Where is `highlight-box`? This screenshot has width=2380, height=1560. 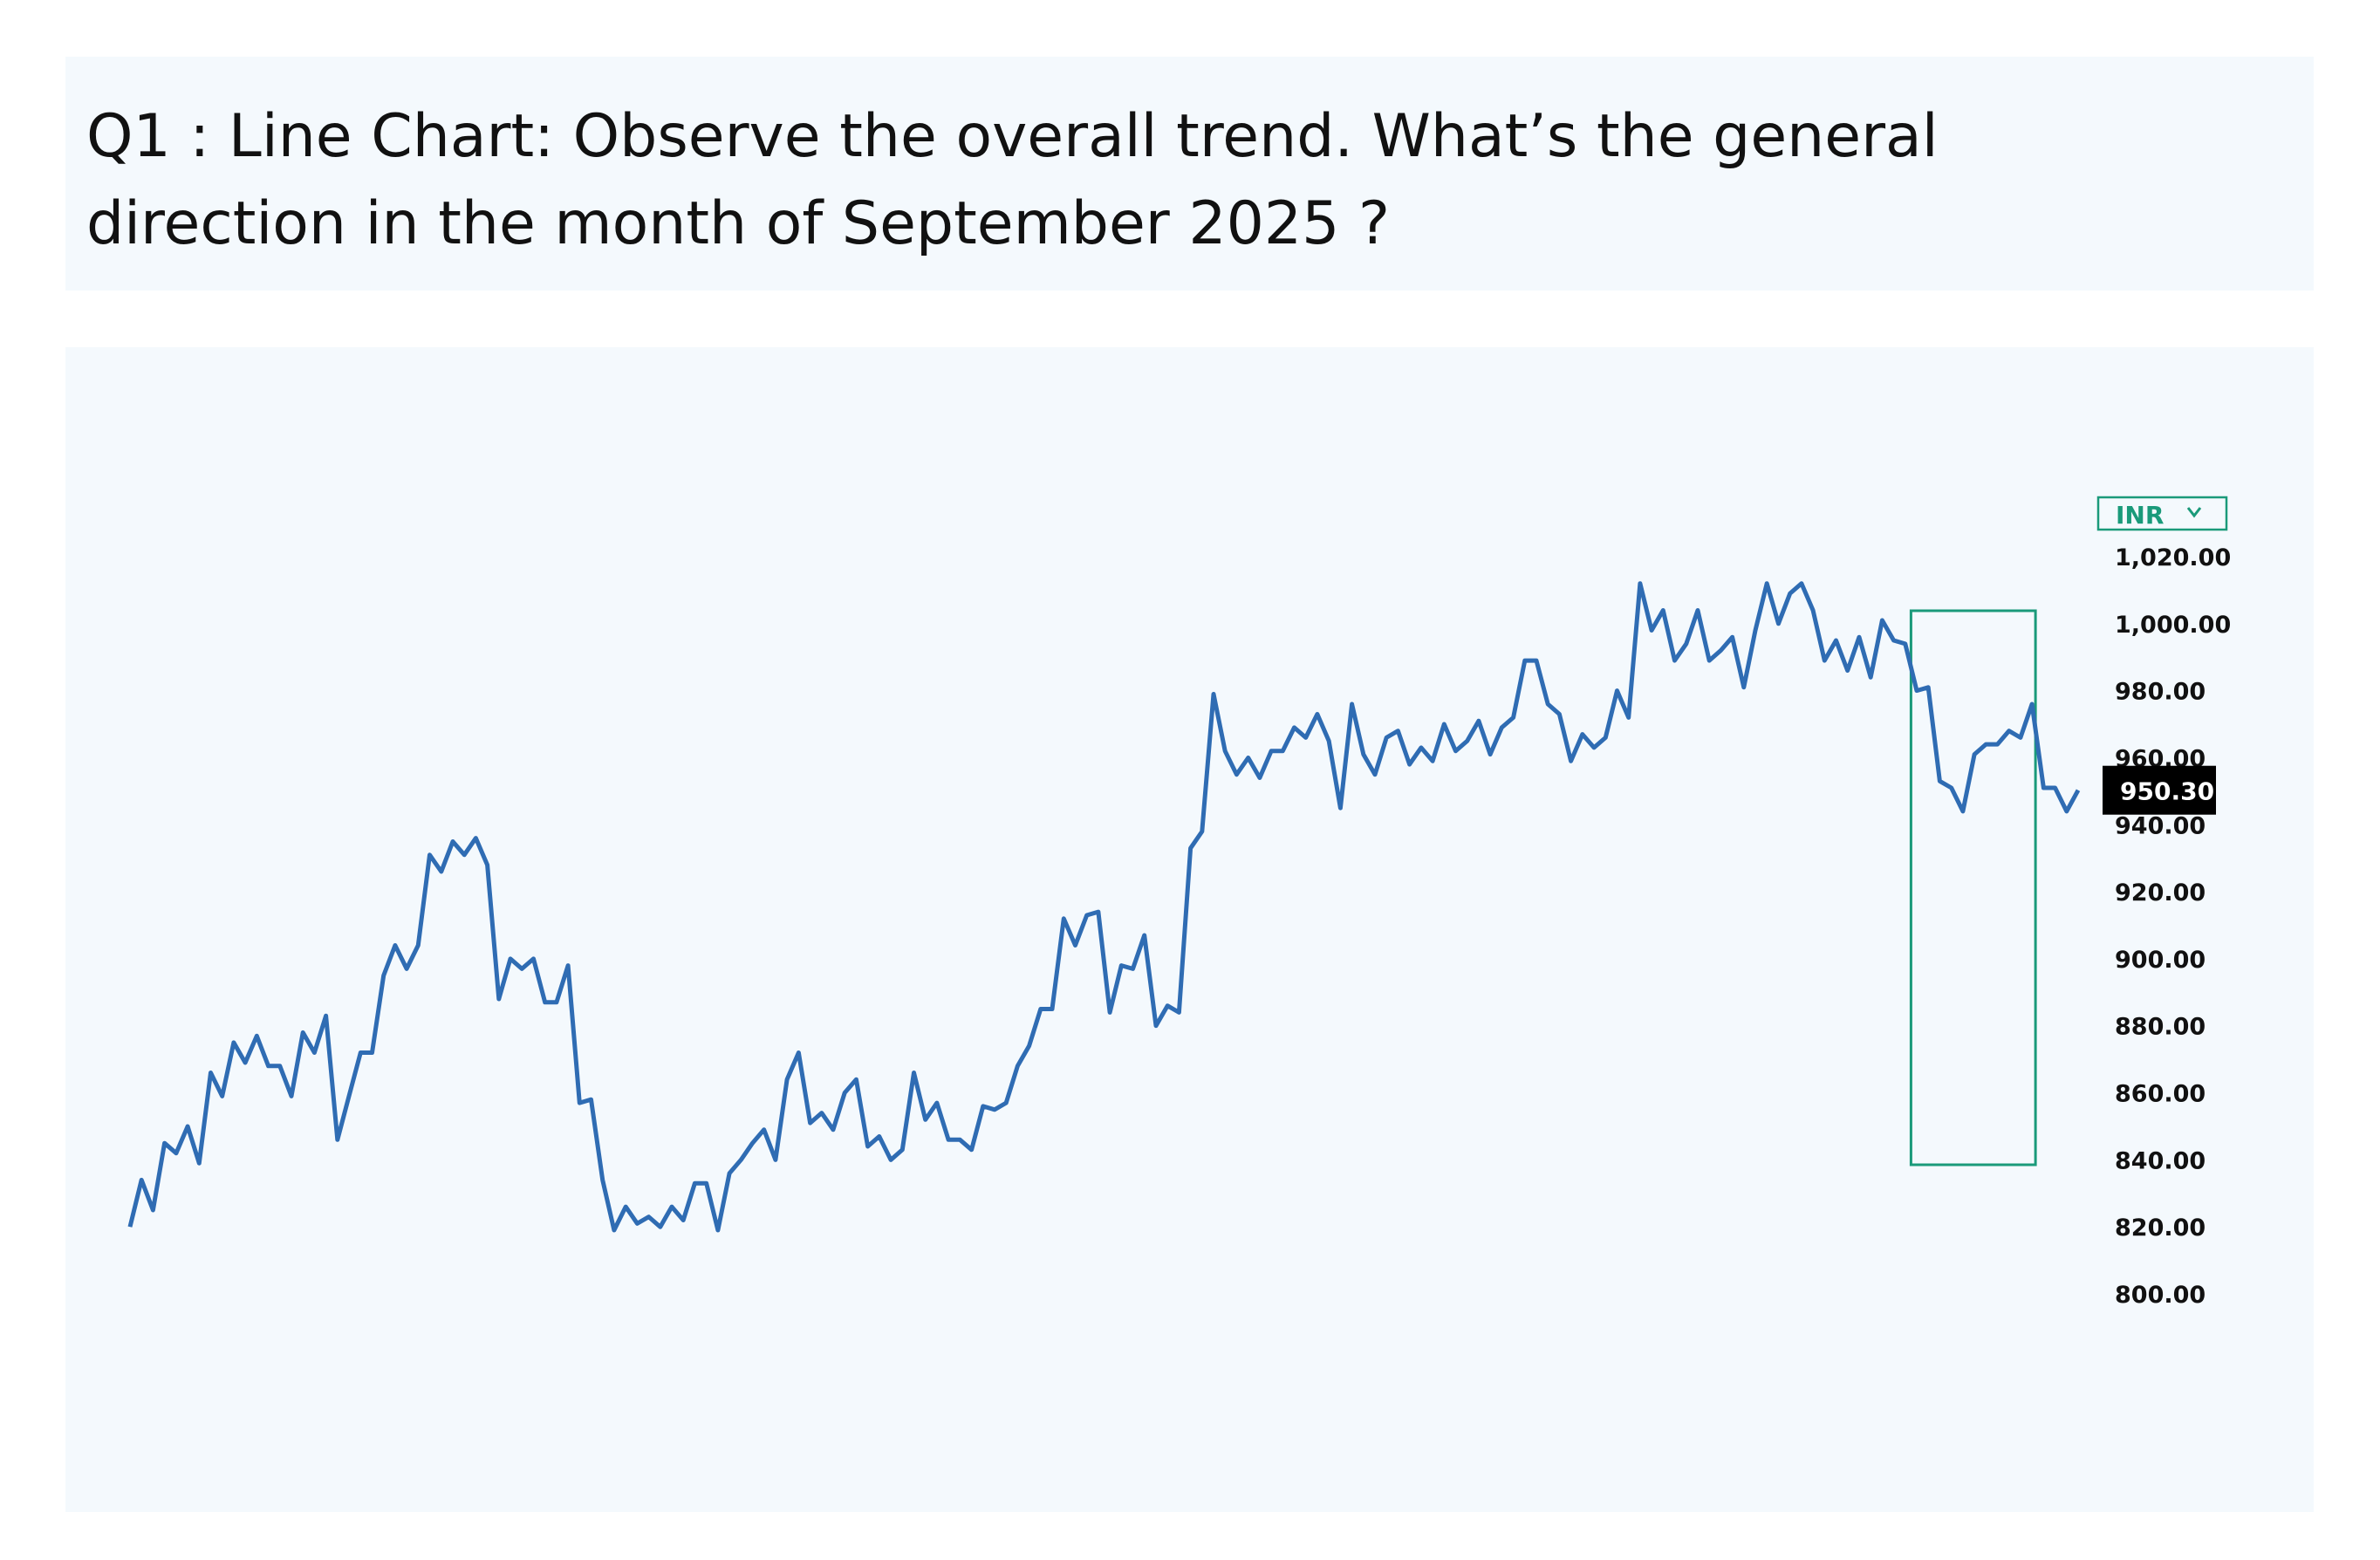
highlight-box is located at coordinates (1973, 888).